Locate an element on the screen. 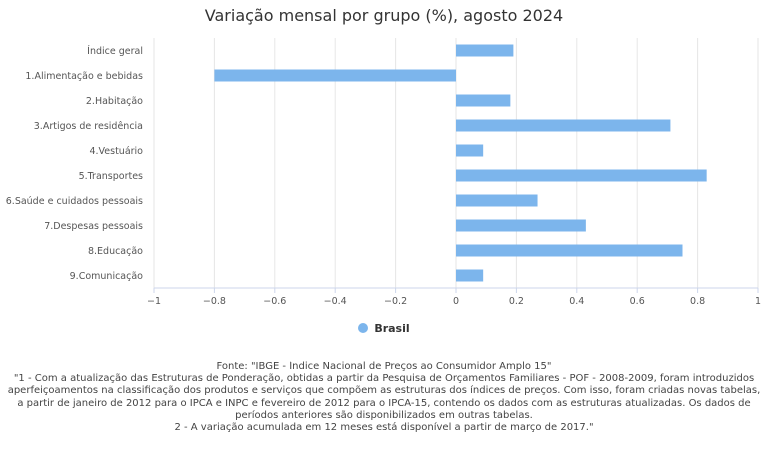 Image resolution: width=768 pixels, height=465 pixels. x-tick-label: −0.8 is located at coordinates (214, 301).